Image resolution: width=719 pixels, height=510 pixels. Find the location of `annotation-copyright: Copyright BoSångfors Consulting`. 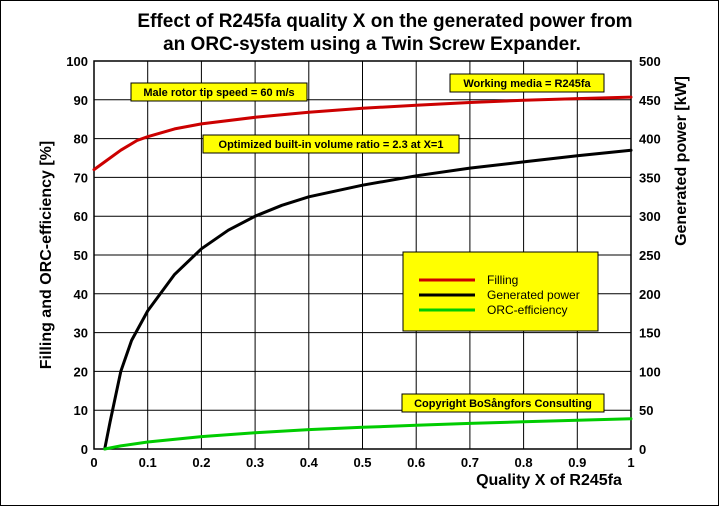

annotation-copyright: Copyright BoSångfors Consulting is located at coordinates (503, 403).